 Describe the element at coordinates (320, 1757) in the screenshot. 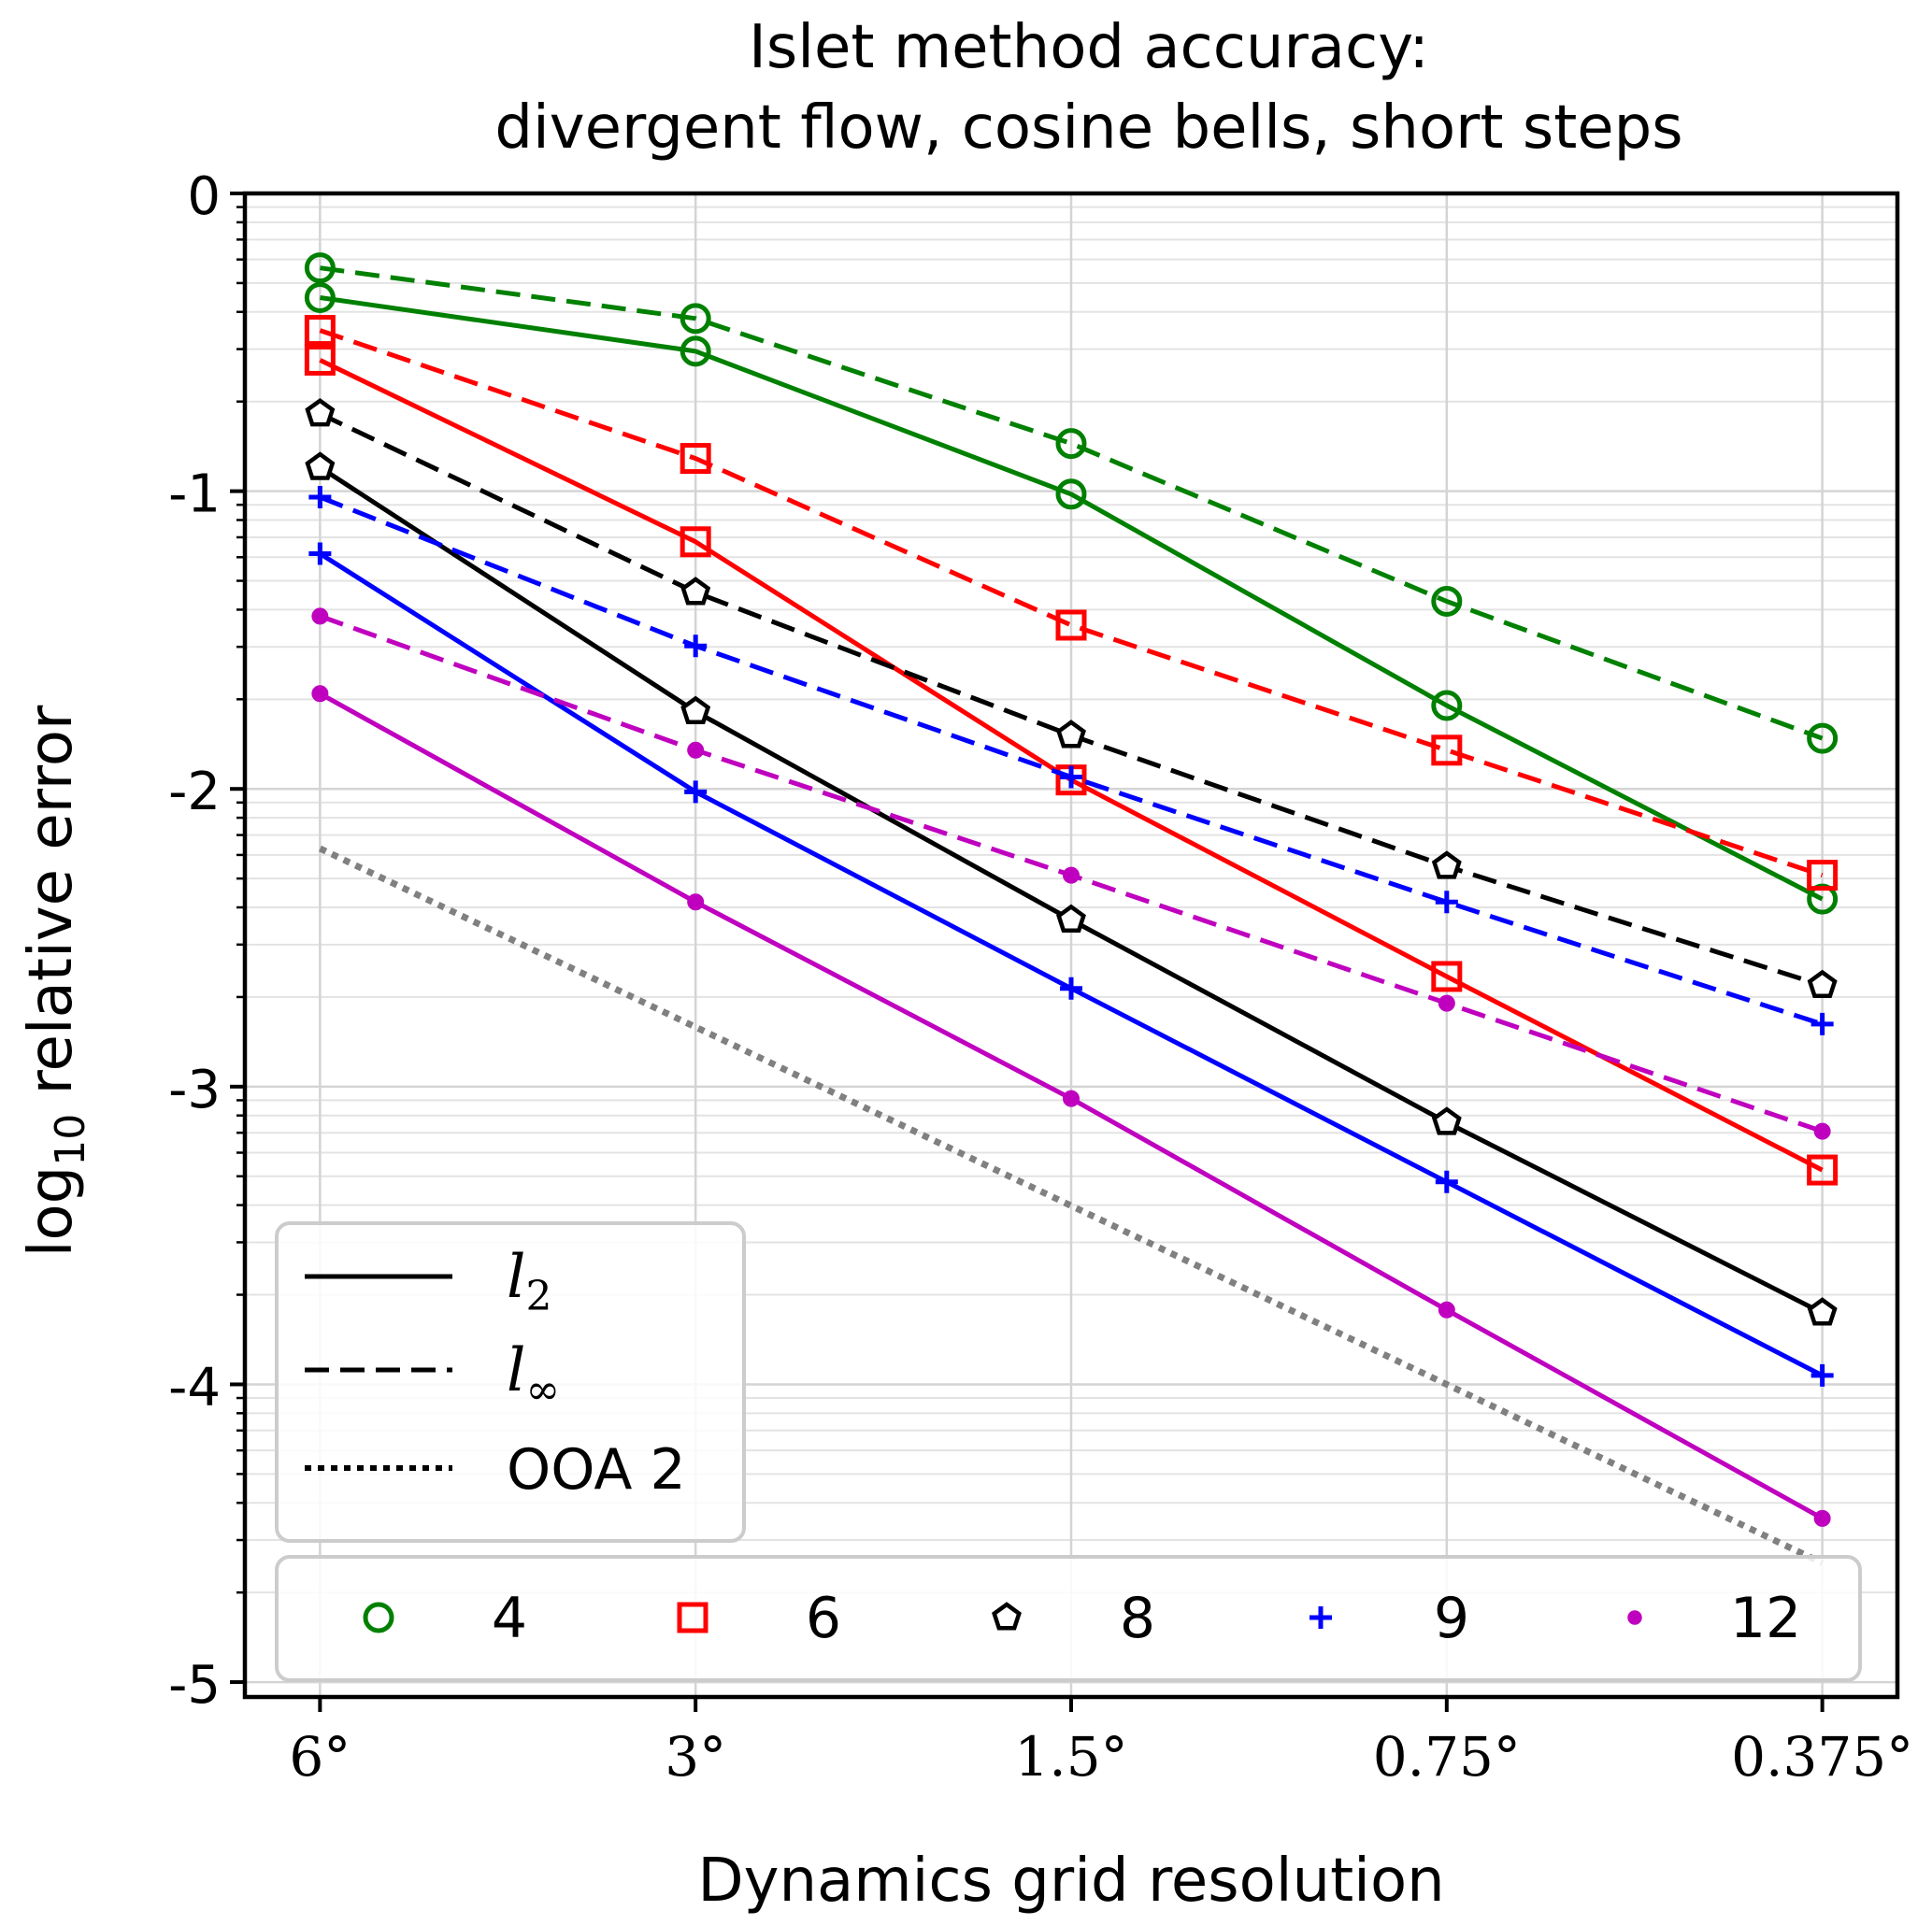

I see `x-tick-label: 6°` at that location.